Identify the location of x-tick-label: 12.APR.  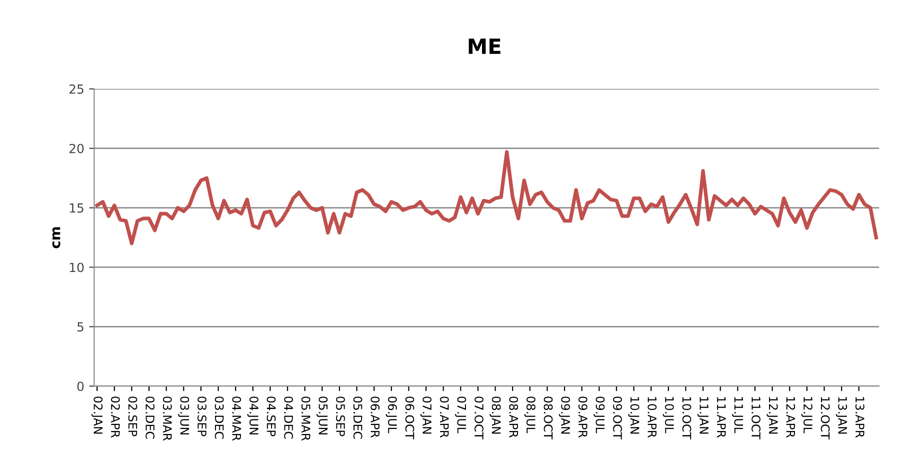
(791, 417).